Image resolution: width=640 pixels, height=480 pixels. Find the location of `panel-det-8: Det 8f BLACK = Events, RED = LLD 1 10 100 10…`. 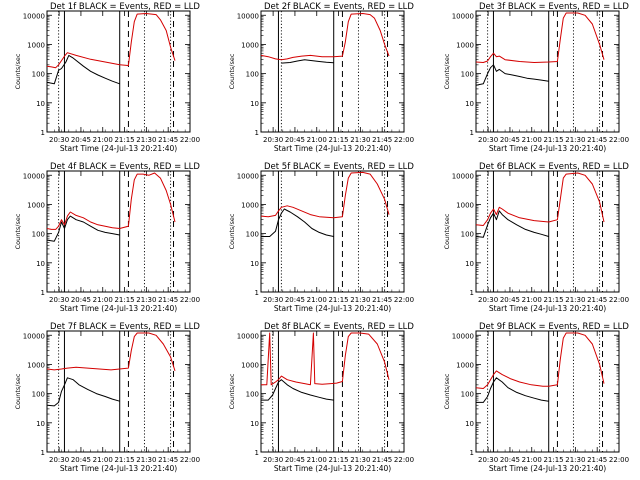

panel-det-8: Det 8f BLACK = Events, RED = LLD 1 10 100 10… is located at coordinates (321, 397).